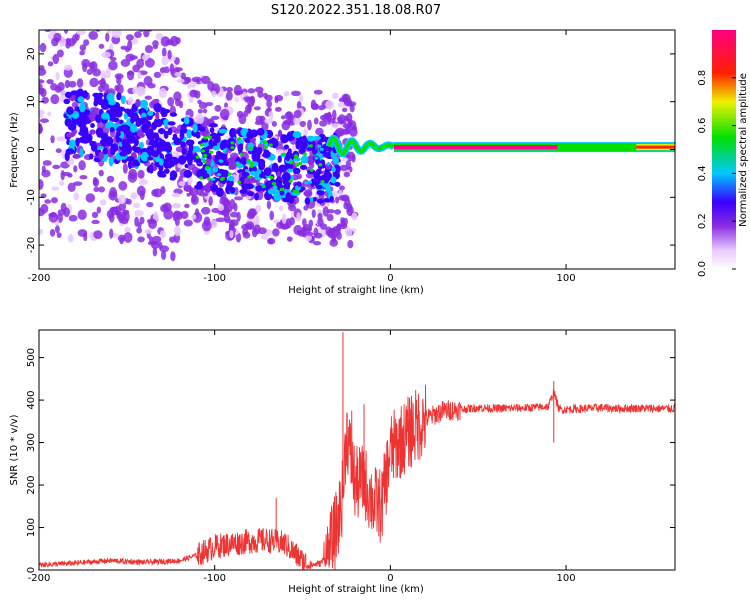 This screenshot has height=604, width=750. What do you see at coordinates (31, 357) in the screenshot?
I see `y-tick-label: 500` at bounding box center [31, 357].